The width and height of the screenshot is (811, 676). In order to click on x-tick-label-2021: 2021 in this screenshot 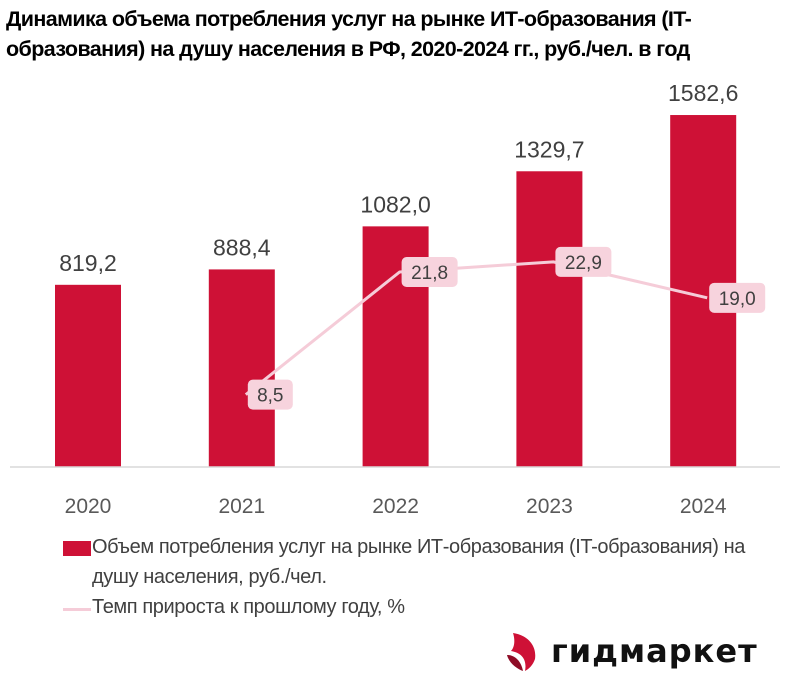, I will do `click(241, 506)`.